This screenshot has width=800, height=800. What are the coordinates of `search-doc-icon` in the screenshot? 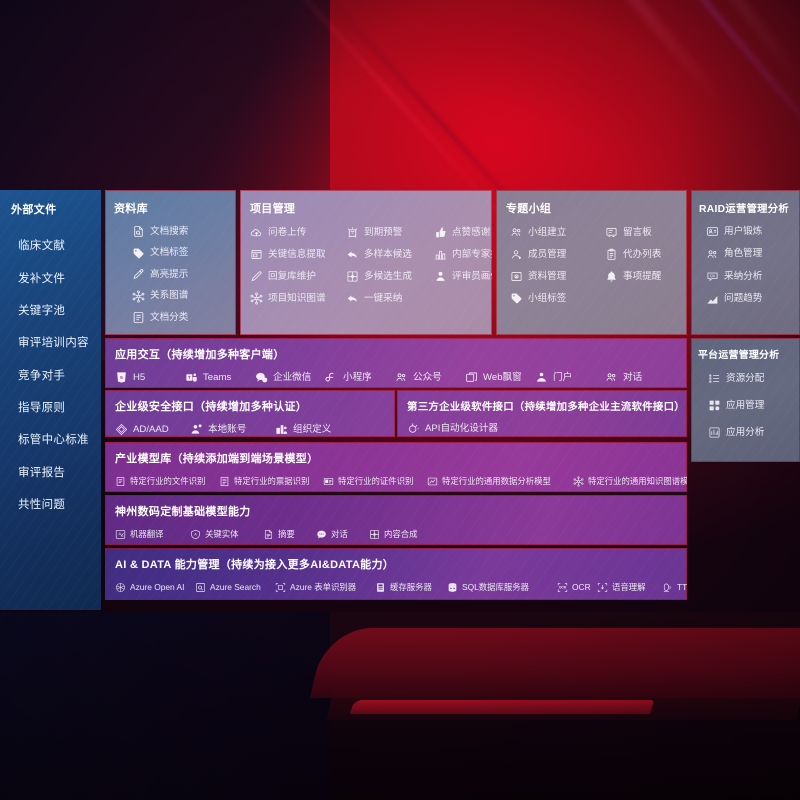 It's located at (200, 587).